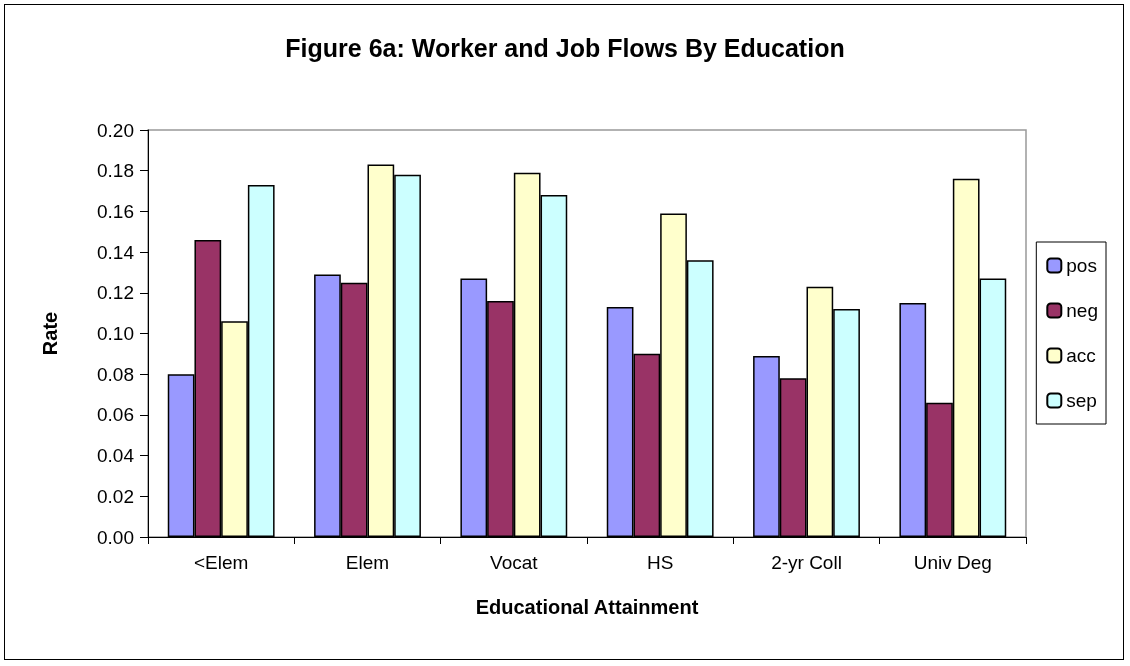 The image size is (1130, 666). Describe the element at coordinates (1081, 265) in the screenshot. I see `legend-label: pos` at that location.